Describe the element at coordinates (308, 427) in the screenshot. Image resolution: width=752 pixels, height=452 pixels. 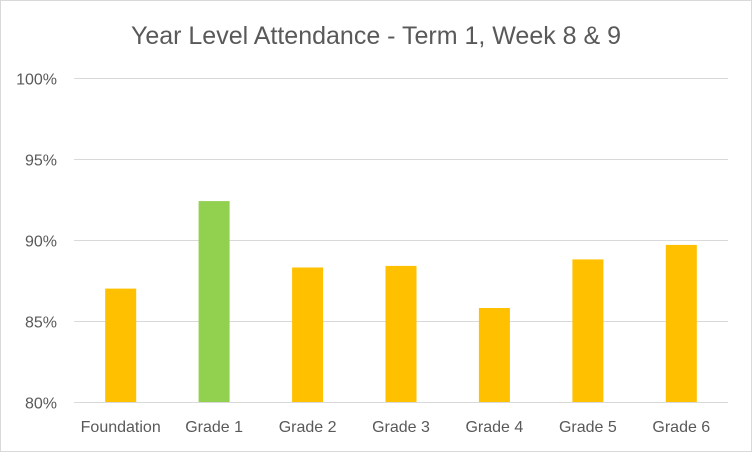
I see `x-tick-label: Grade 2` at that location.